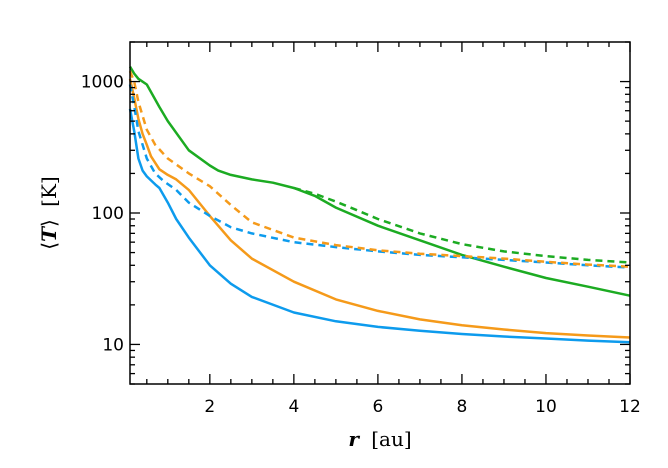 The width and height of the screenshot is (668, 468). What do you see at coordinates (49, 212) in the screenshot?
I see `y-axis-label: ⟨T⟩ [K]` at bounding box center [49, 212].